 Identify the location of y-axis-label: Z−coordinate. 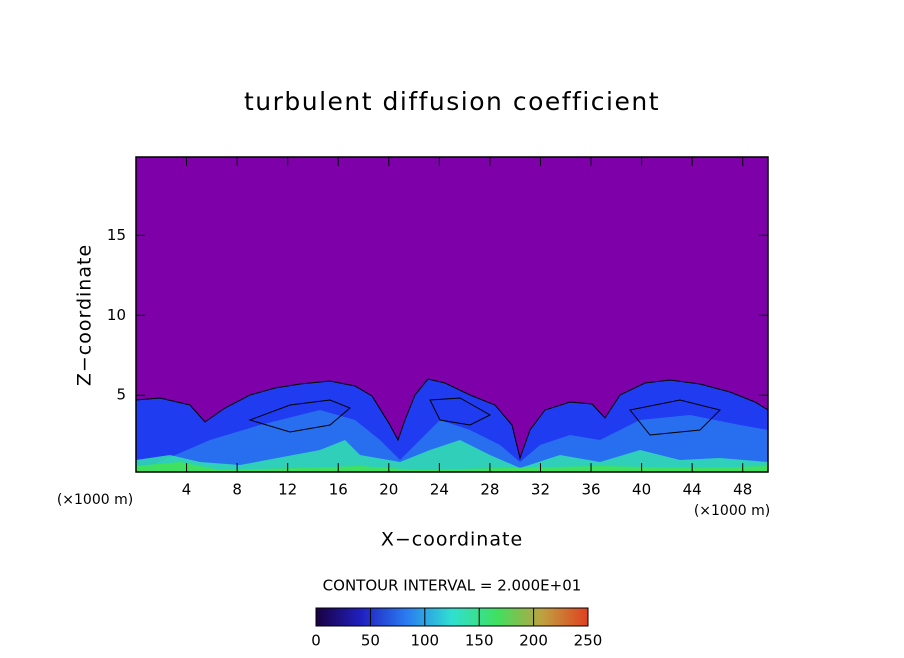
(85, 315).